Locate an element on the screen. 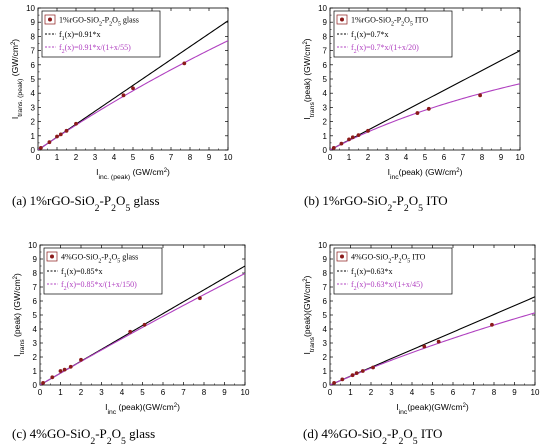 This screenshot has height=448, width=550. x-tick-label: 9 is located at coordinates (209, 157).